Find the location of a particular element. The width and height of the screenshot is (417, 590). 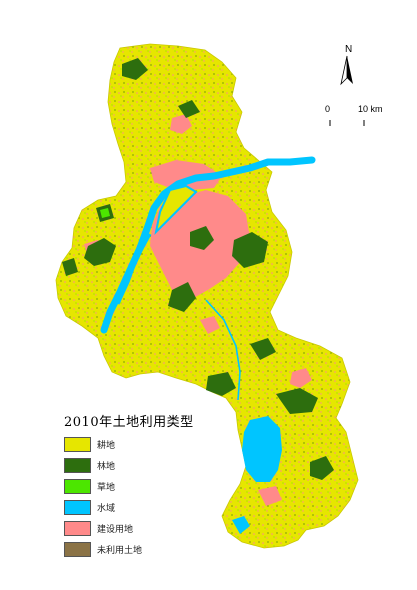

legend-item: 水域 is located at coordinates (144, 507).